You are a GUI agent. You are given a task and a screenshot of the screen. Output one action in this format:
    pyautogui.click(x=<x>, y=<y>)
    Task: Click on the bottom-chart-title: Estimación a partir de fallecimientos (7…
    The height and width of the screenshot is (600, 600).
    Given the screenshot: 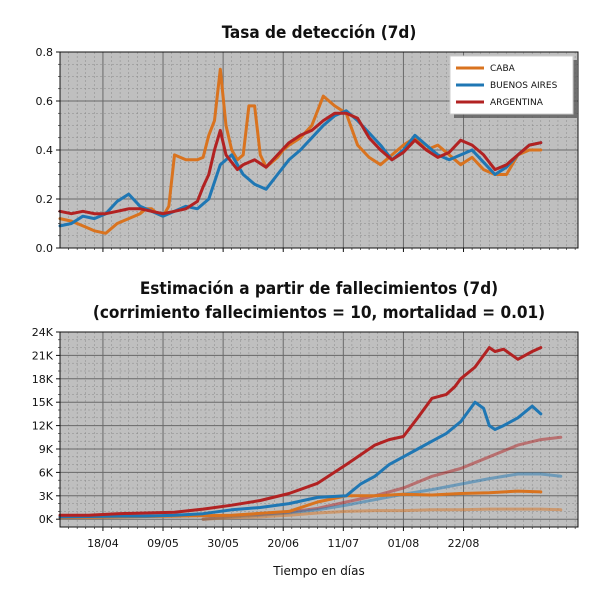 What is the action you would take?
    pyautogui.click(x=319, y=289)
    